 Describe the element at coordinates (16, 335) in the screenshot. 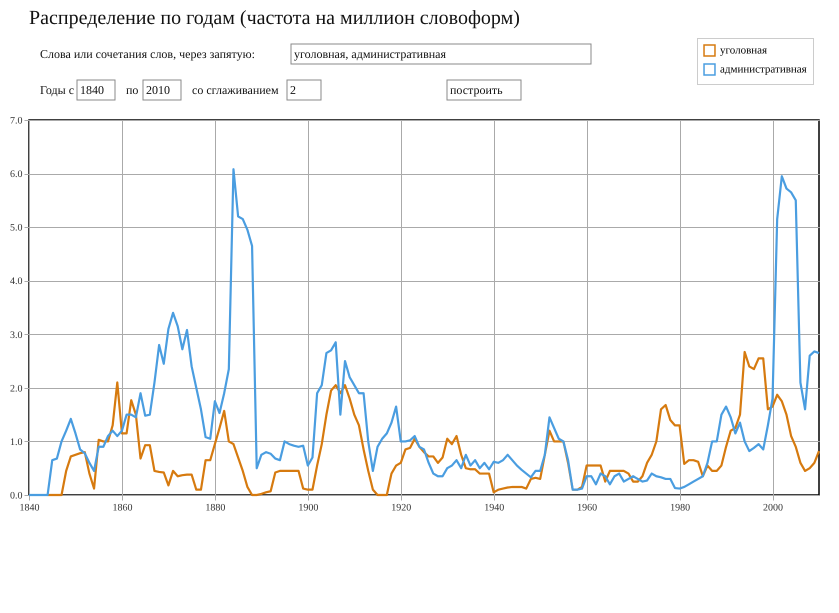

I see `y-tick-label: 3.0` at that location.